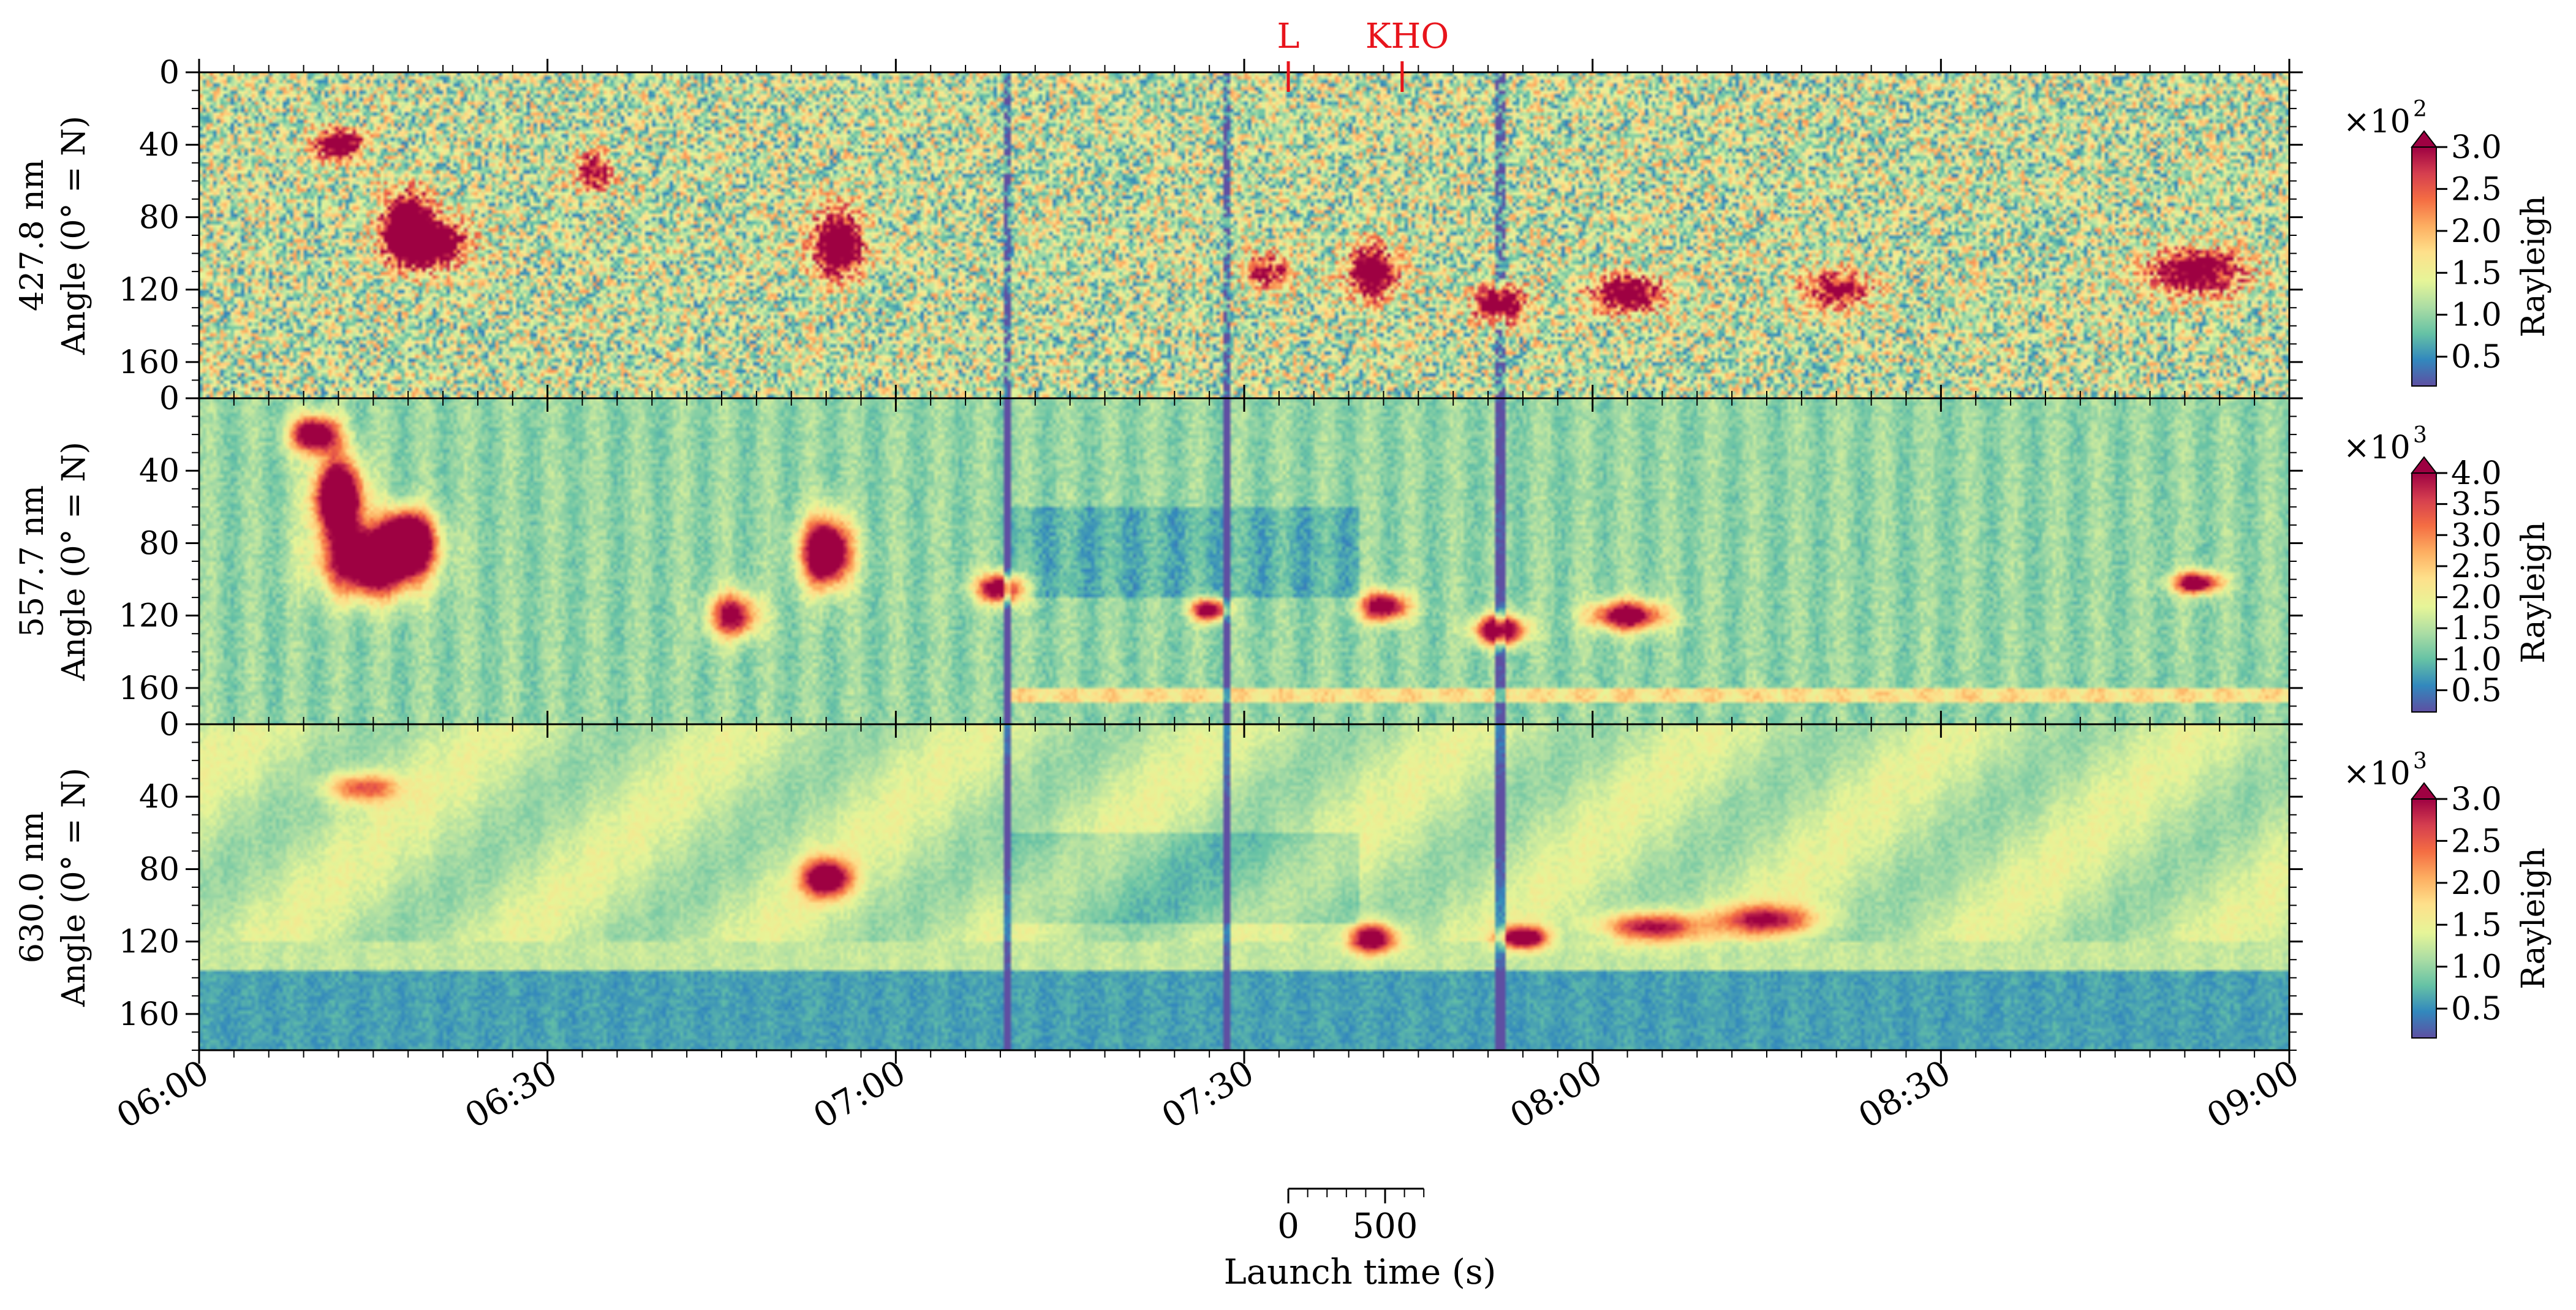  Describe the element at coordinates (74, 235) in the screenshot. I see `y-axis-label-427nm: Angle (0° = N)` at that location.